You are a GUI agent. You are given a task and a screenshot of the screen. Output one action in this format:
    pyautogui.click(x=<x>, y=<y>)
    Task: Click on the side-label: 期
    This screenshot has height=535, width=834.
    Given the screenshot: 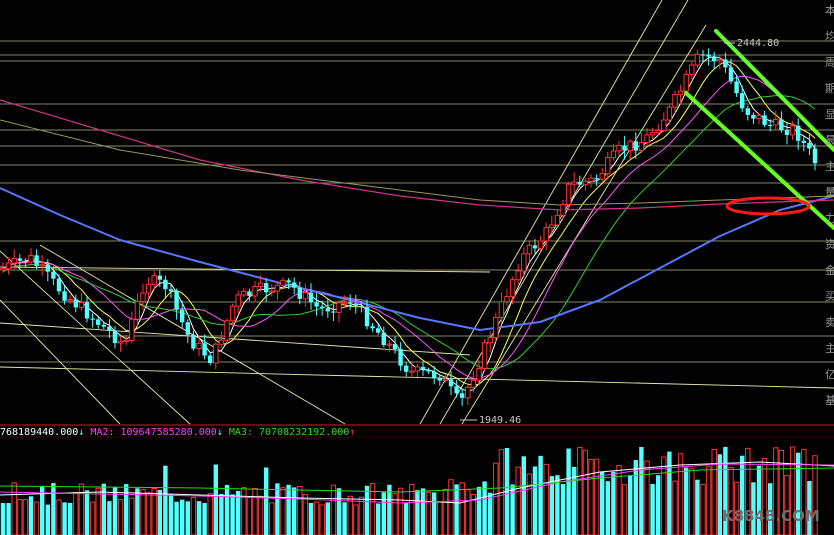 What is the action you would take?
    pyautogui.click(x=829, y=88)
    